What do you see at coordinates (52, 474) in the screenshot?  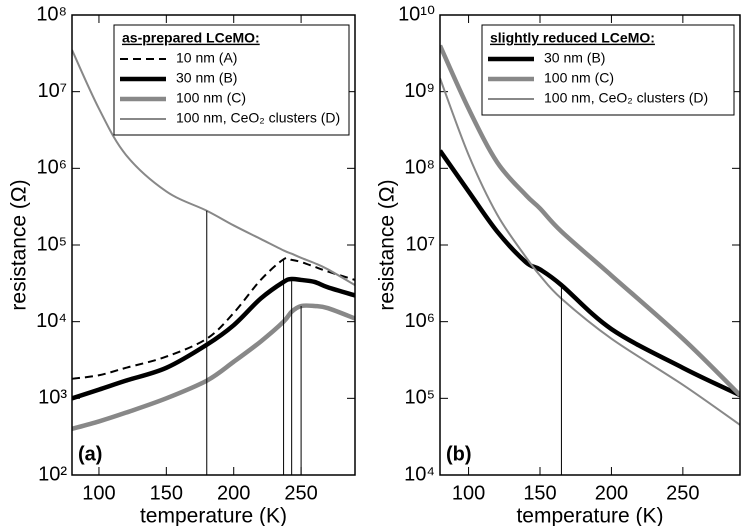 I see `y-tick-label: 10²` at bounding box center [52, 474].